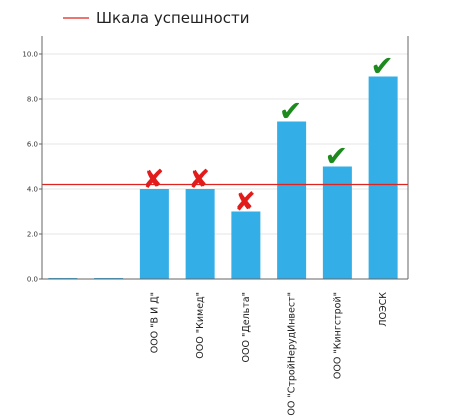 This screenshot has width=472, height=416. What do you see at coordinates (32, 280) in the screenshot?
I see `y-tick-label: 0.0` at bounding box center [32, 280].